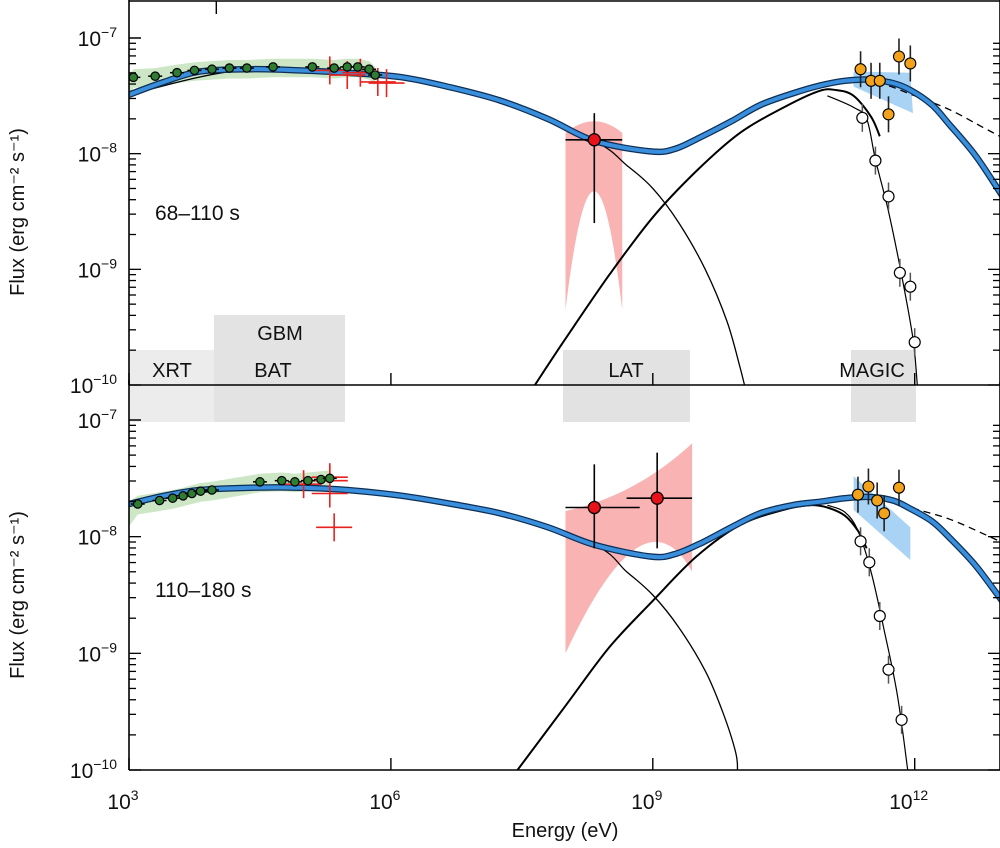  What do you see at coordinates (18, 595) in the screenshot?
I see `y-axis-label-bottom: Flux (erg cm⁻² s⁻¹)` at bounding box center [18, 595].